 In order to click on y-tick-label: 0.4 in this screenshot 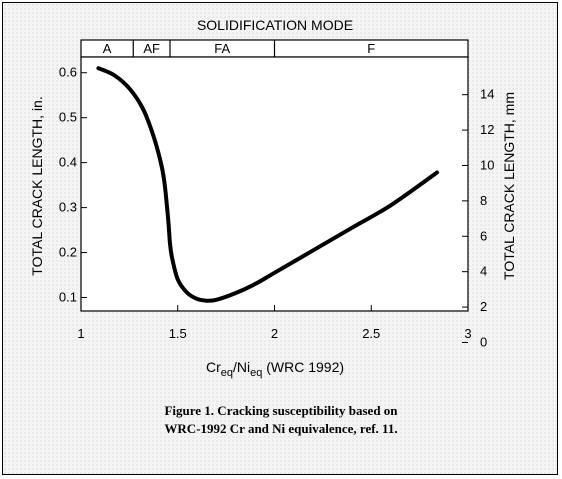, I will do `click(68, 162)`.